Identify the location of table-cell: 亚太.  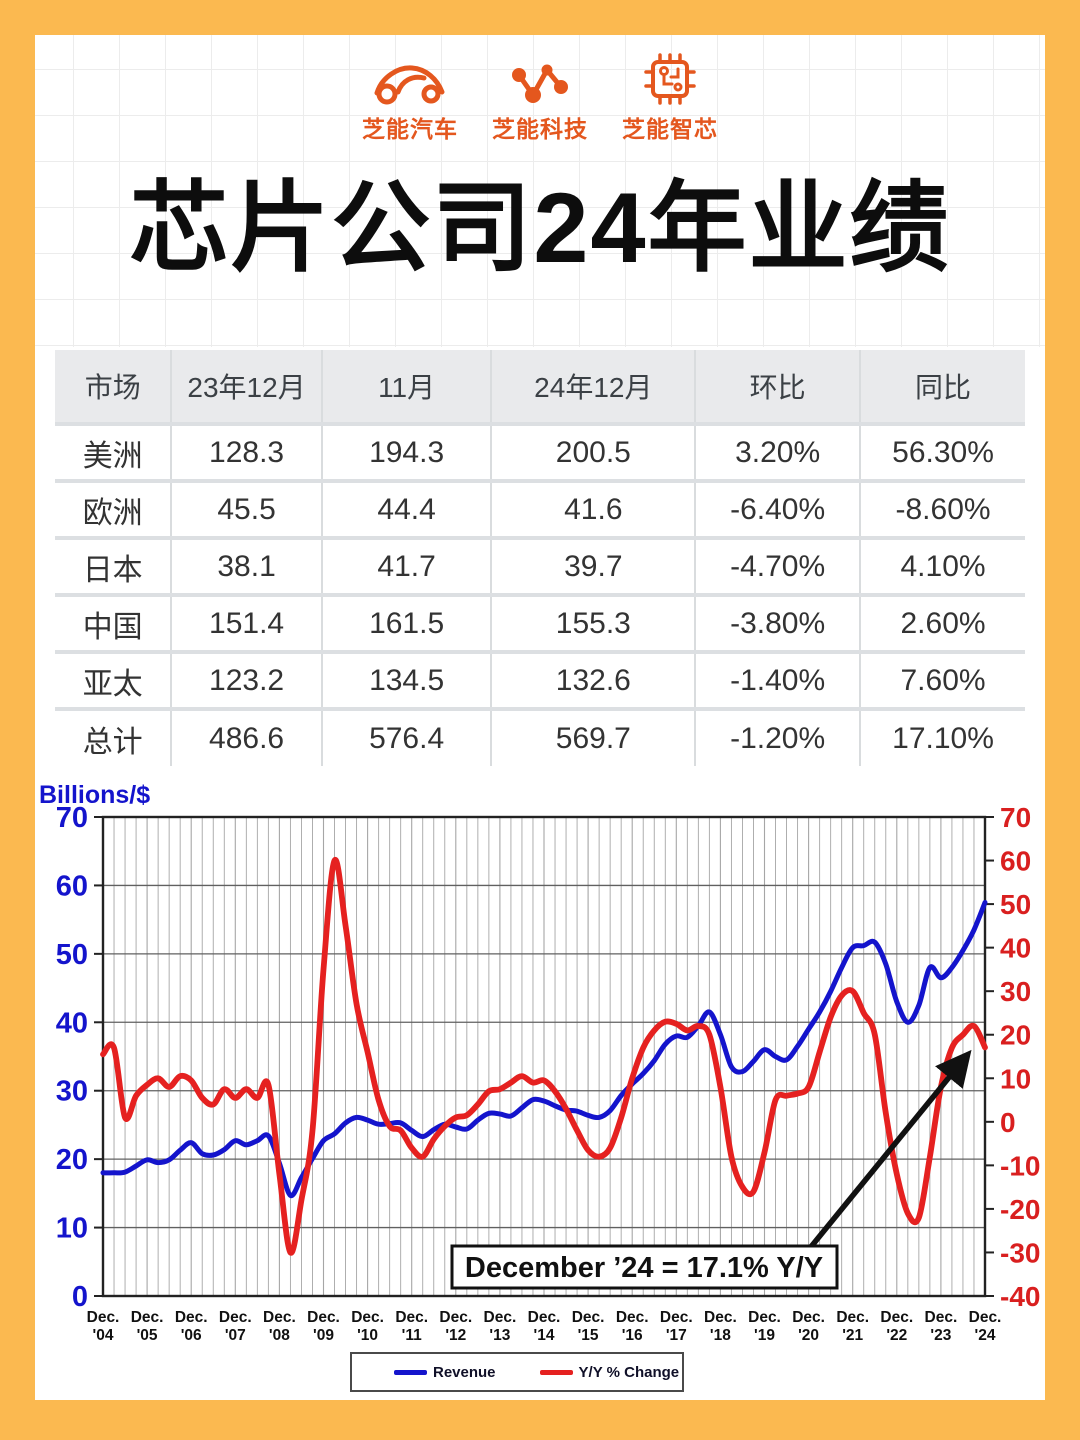
(114, 680).